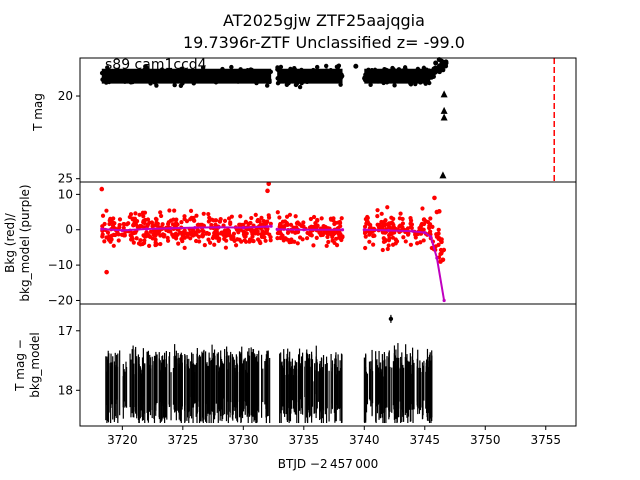  What do you see at coordinates (25, 242) in the screenshot?
I see `ylabel-line: bkg_model (purple)` at bounding box center [25, 242].